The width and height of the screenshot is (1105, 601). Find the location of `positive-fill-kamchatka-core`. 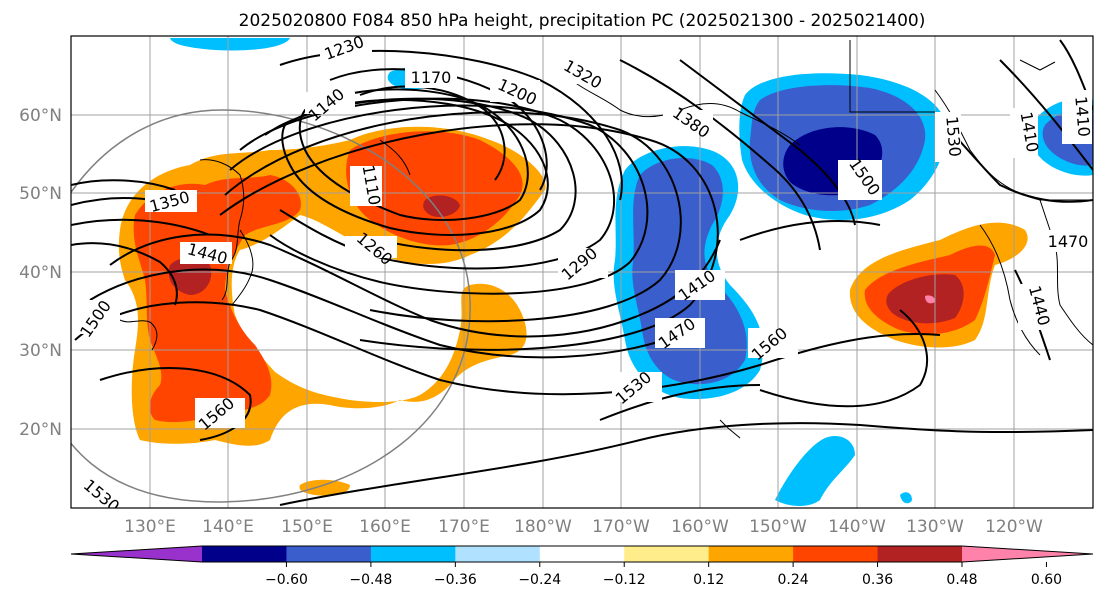

positive-fill-kamchatka-core is located at coordinates (441, 206).